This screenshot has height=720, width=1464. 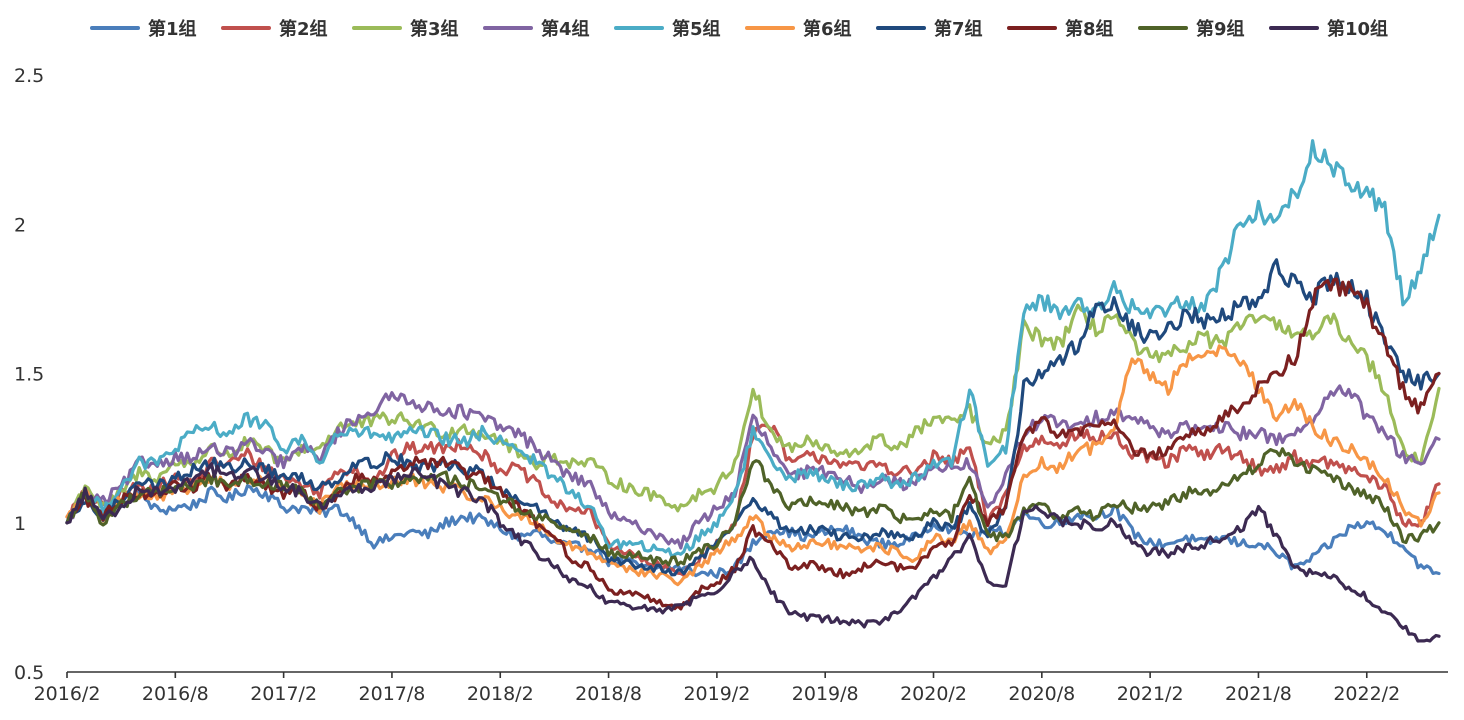 I want to click on legend-label: 第10组, so click(x=1357, y=29).